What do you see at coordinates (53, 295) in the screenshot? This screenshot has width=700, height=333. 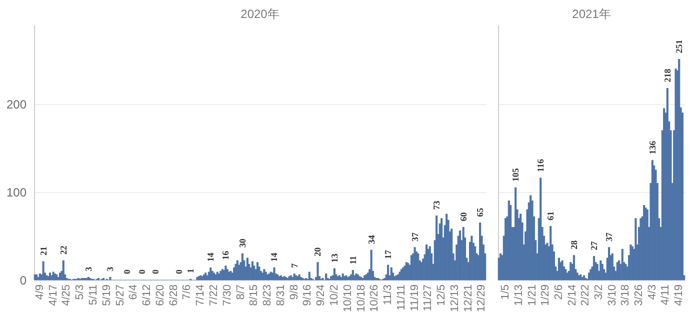 I see `x-tick-label: 4/17` at bounding box center [53, 295].